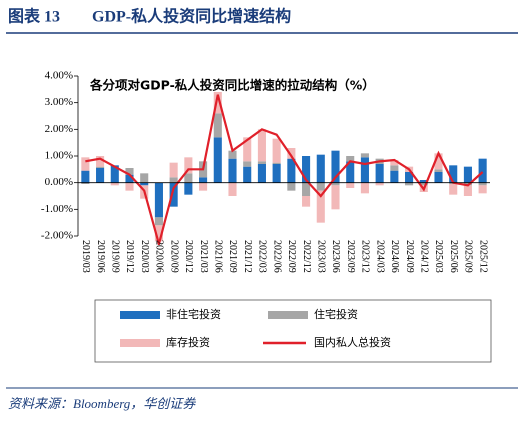 This screenshot has width=524, height=425. What do you see at coordinates (57, 236) in the screenshot?
I see `y-tick-label: -2.00%` at bounding box center [57, 236].